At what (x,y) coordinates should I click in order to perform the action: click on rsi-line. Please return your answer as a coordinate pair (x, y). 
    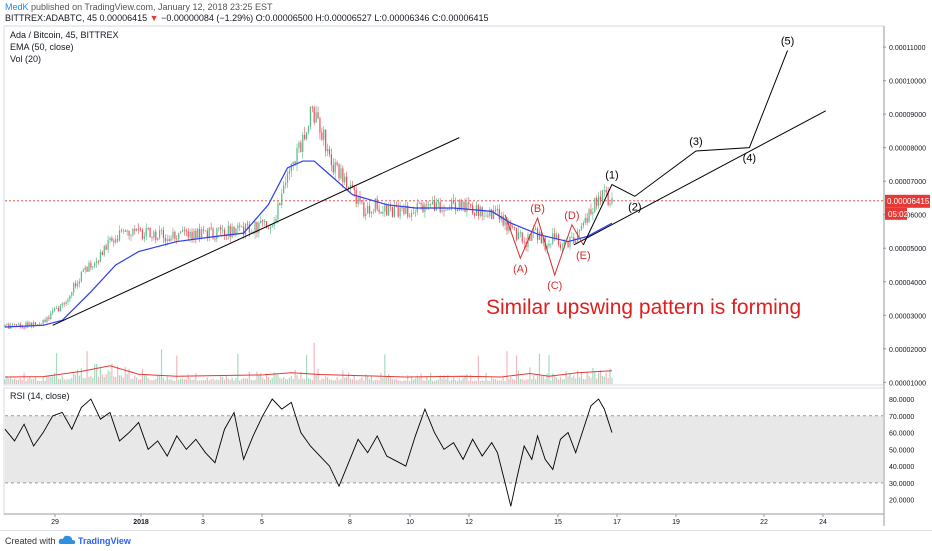
    Looking at the image, I should click on (308, 452).